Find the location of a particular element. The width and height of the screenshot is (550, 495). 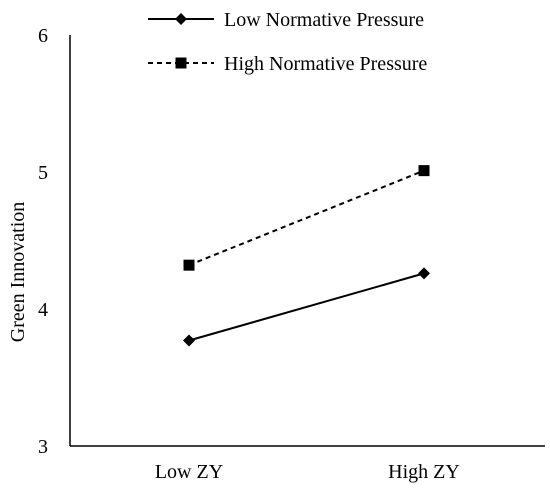

y-tick-label: 4 is located at coordinates (43, 310).